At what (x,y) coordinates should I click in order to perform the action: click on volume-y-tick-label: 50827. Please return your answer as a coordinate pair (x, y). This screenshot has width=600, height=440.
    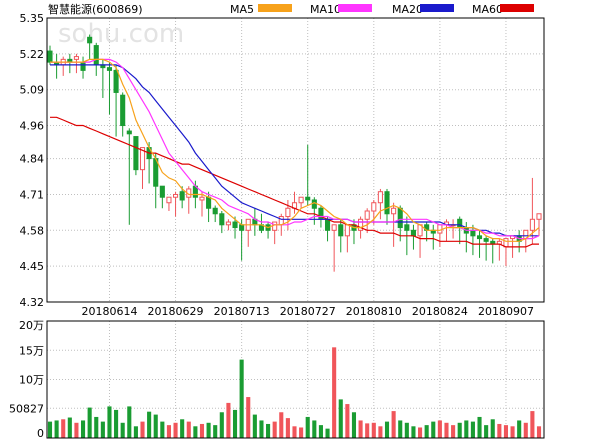
    Looking at the image, I should click on (26, 408).